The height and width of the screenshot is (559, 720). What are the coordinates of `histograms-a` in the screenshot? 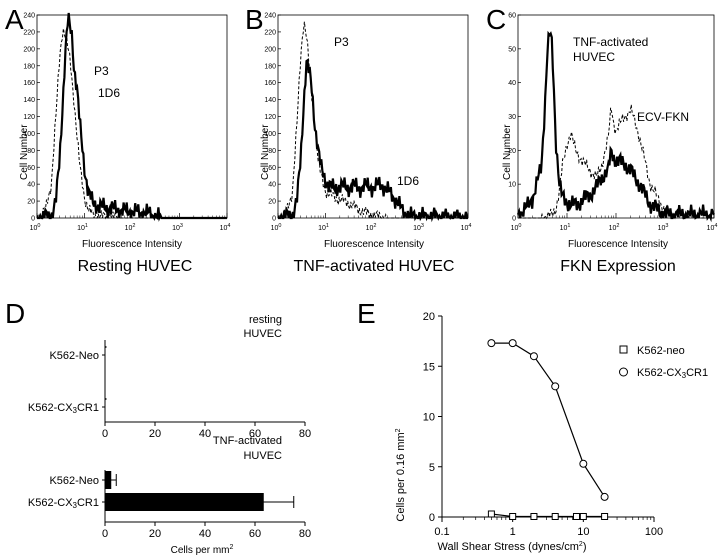 It's located at (131, 117).